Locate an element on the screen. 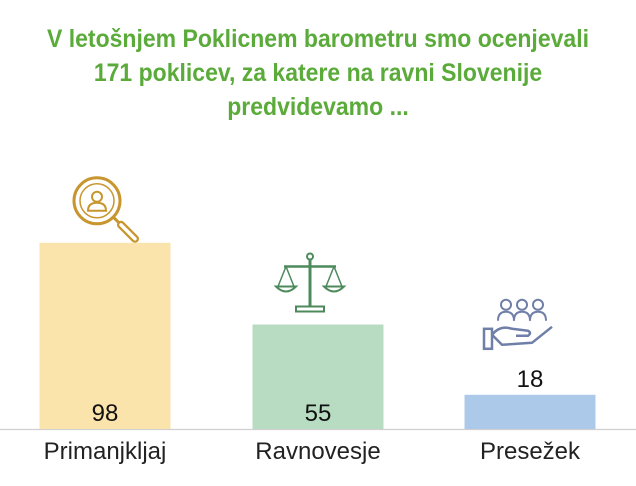 This screenshot has width=636, height=486. bar-ravnovesje is located at coordinates (318, 376).